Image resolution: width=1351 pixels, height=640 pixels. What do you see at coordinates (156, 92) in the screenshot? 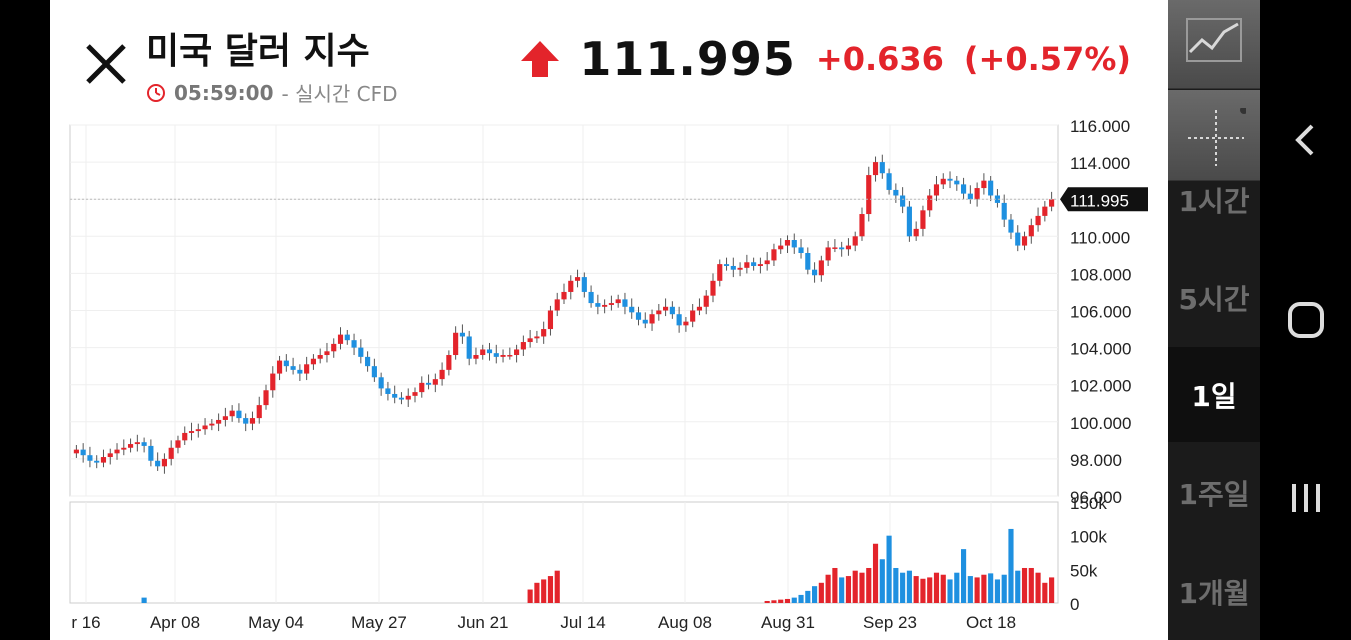
I see `clock-icon` at bounding box center [156, 92].